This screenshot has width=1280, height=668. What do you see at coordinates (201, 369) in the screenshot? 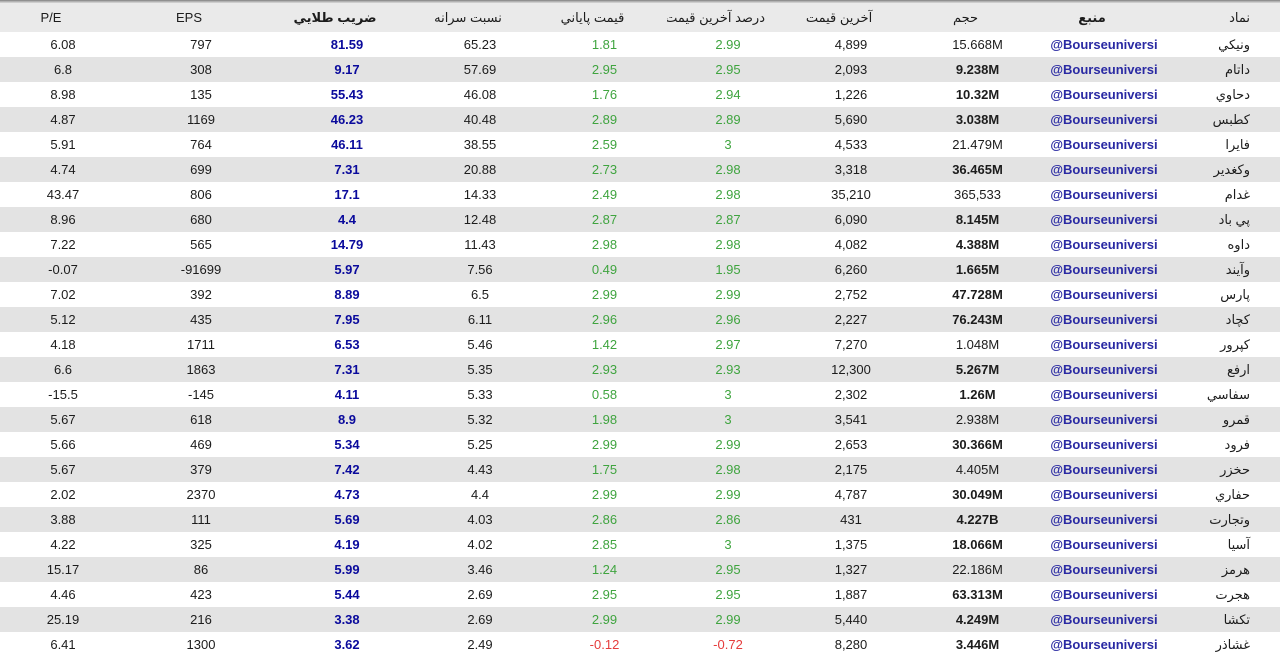
I see `cell-eps: 1863` at bounding box center [201, 369].